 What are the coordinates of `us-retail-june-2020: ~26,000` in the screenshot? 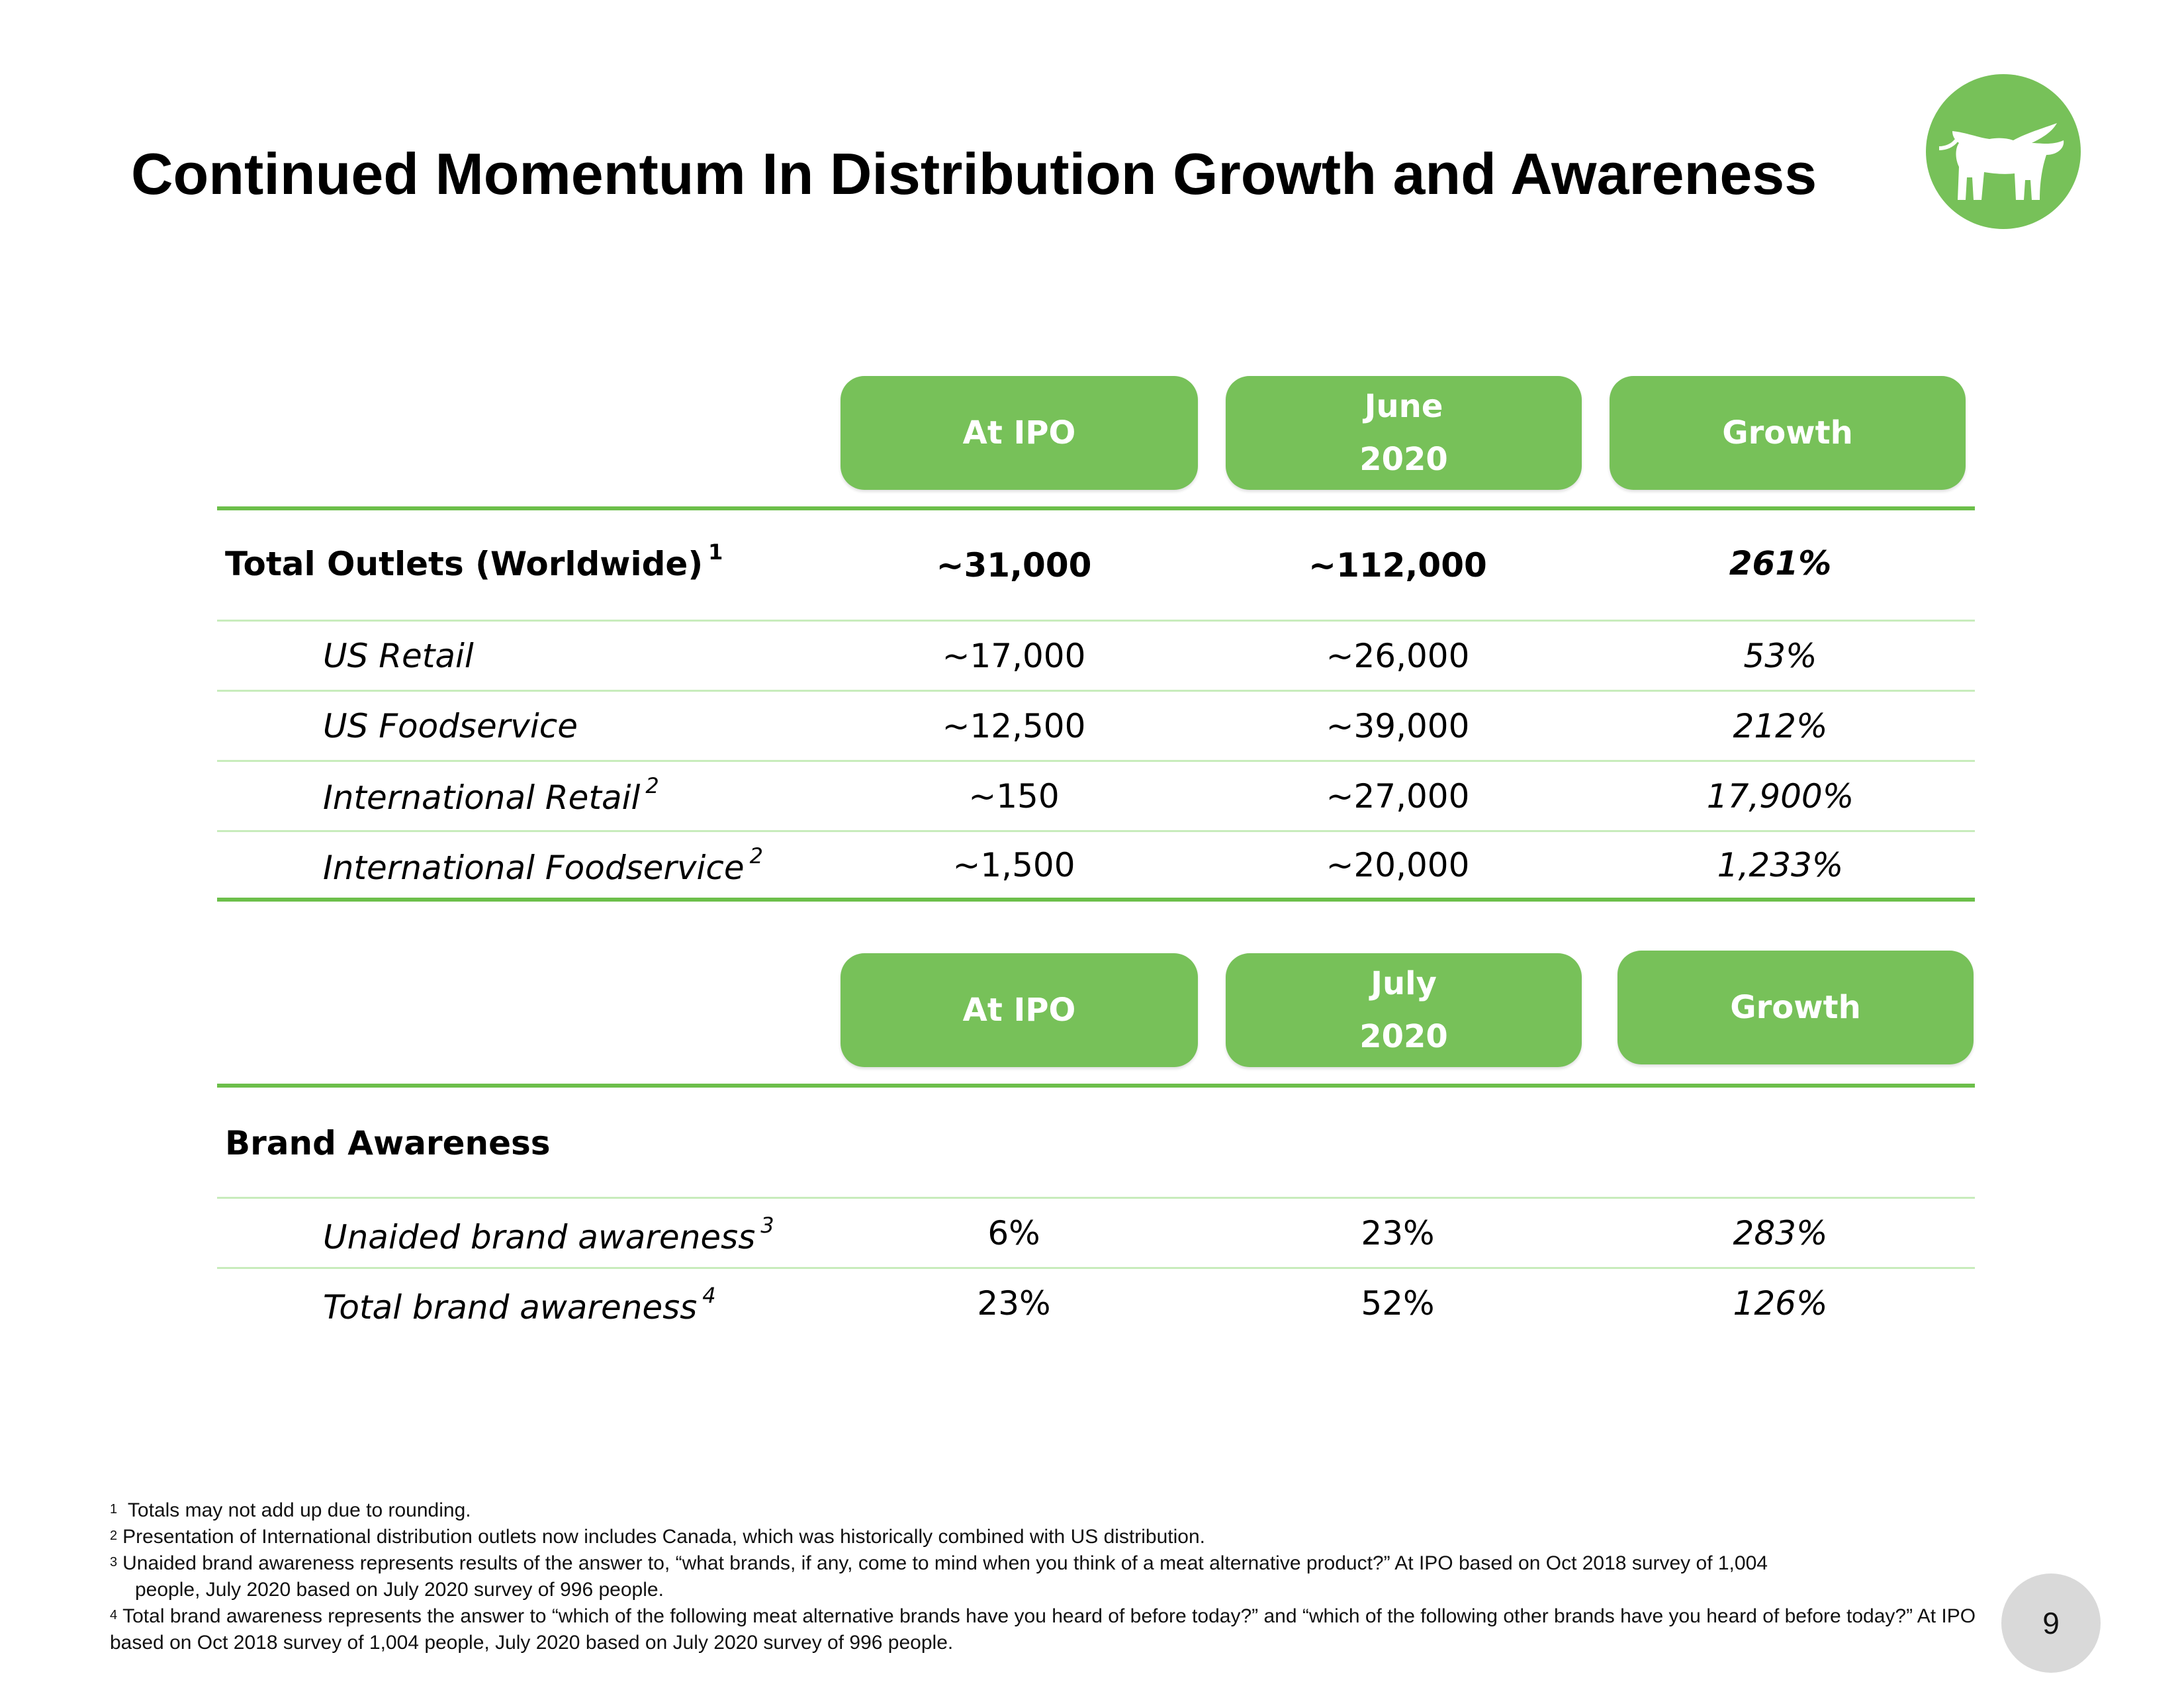 It's located at (1398, 656).